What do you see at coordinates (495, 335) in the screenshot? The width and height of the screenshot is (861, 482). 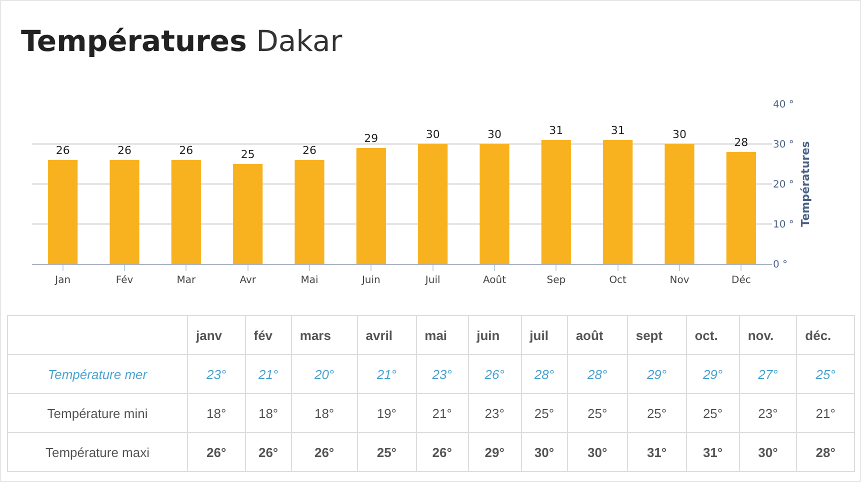 I see `x-tick-label: juin` at bounding box center [495, 335].